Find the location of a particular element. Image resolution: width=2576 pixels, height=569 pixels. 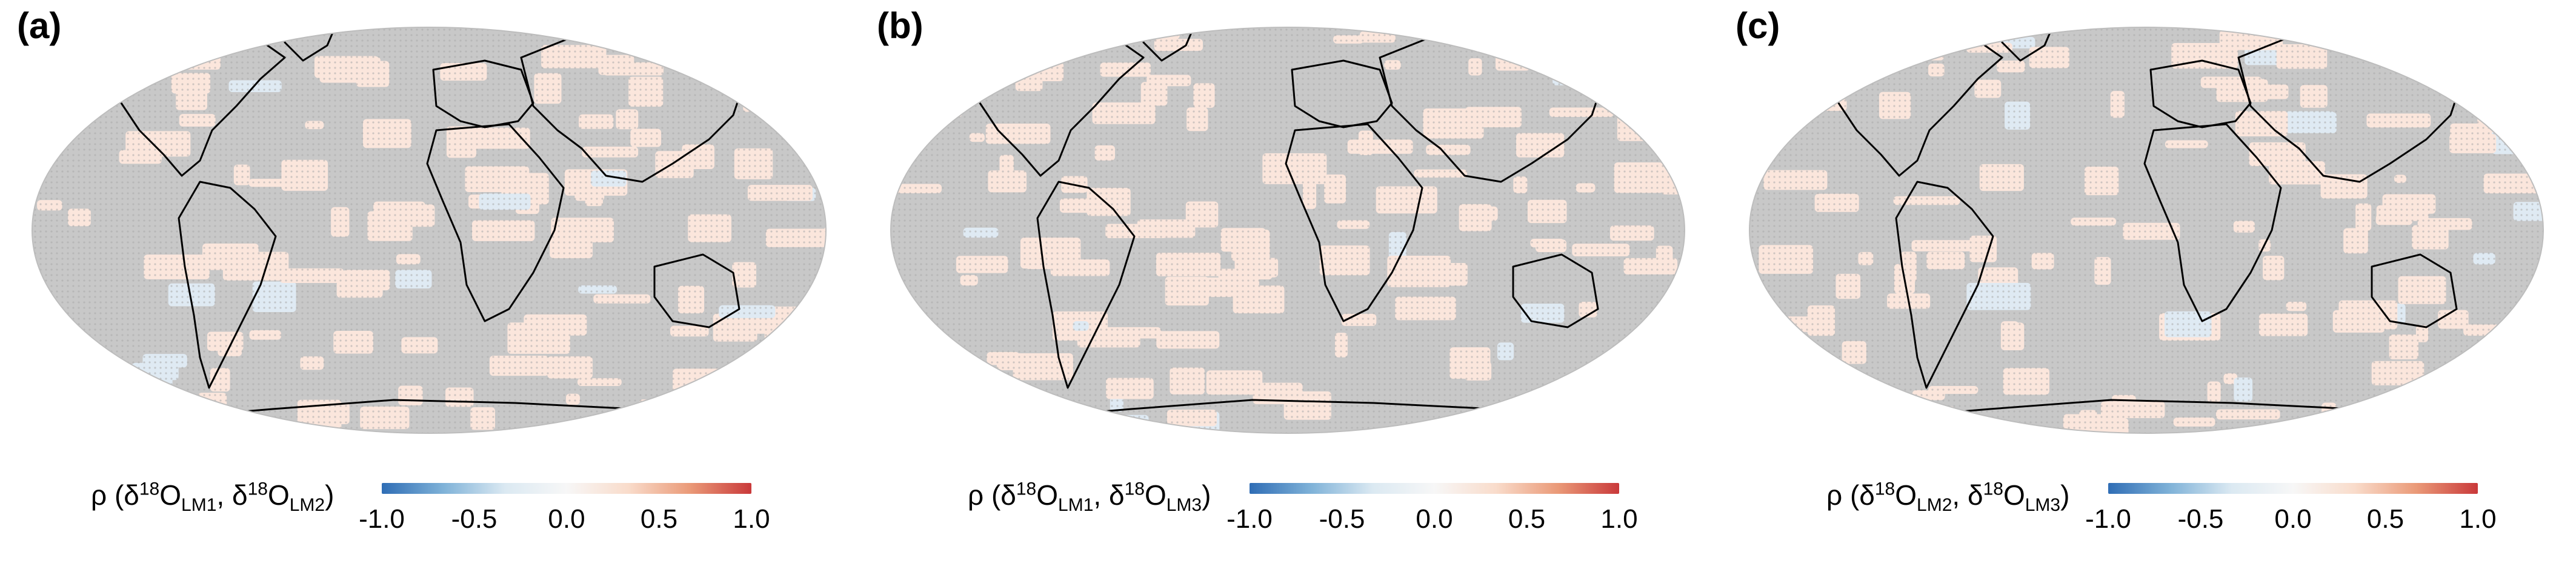

colorbar-title: ρ (δ18OLM1, δ18OLM3) is located at coordinates (1089, 497).